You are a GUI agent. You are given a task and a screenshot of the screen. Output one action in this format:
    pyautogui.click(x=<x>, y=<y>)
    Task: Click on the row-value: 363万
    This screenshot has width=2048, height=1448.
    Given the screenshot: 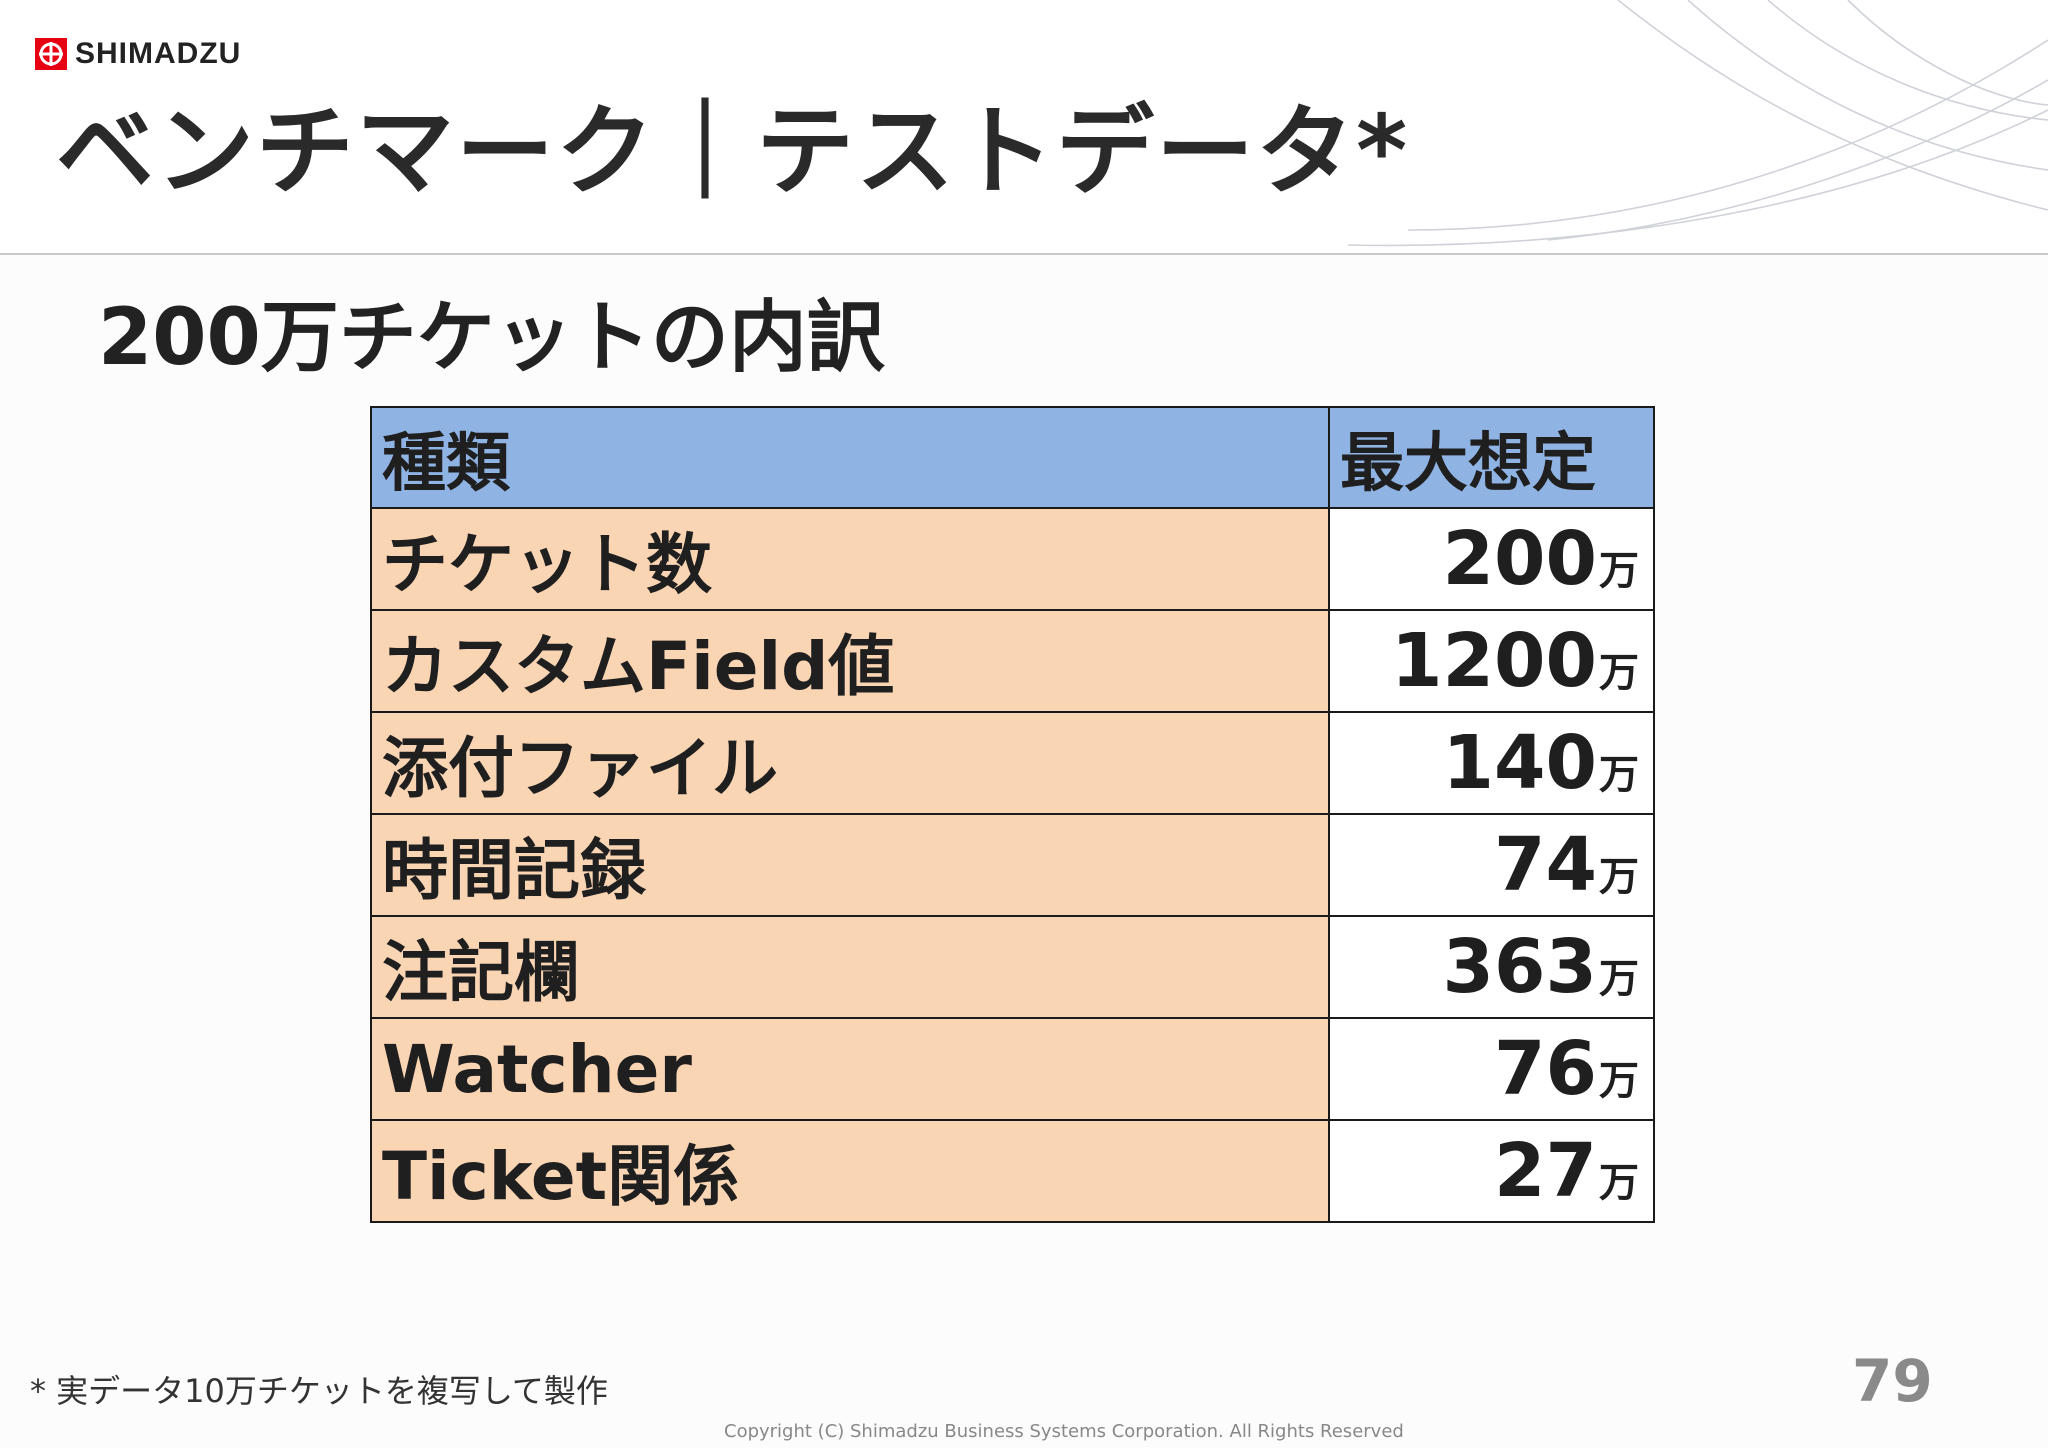 What is the action you would take?
    pyautogui.click(x=1491, y=967)
    